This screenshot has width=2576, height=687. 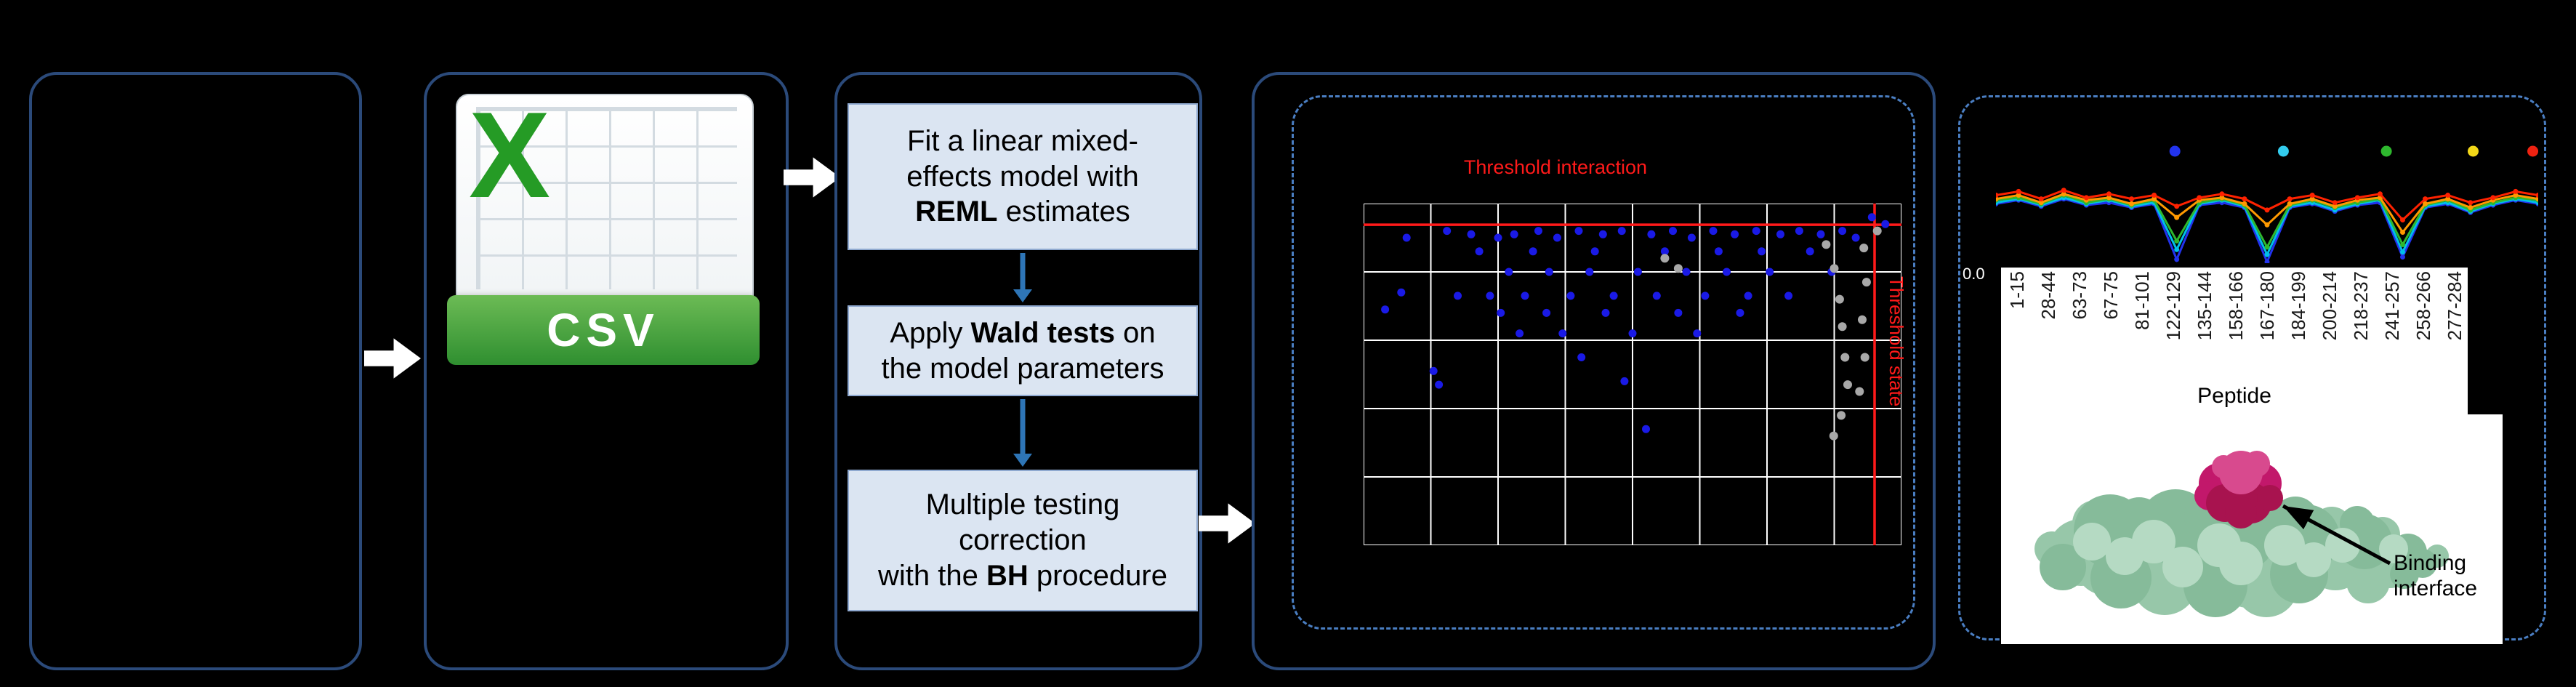 What do you see at coordinates (606, 371) in the screenshot?
I see `panel-csv-file: X CSV` at bounding box center [606, 371].